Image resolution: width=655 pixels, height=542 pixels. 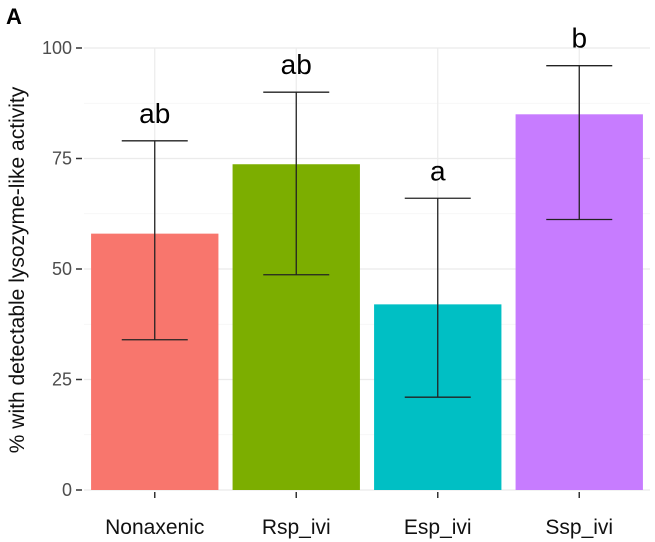 What do you see at coordinates (579, 527) in the screenshot?
I see `x-tick-label: Ssp_ivi` at bounding box center [579, 527].